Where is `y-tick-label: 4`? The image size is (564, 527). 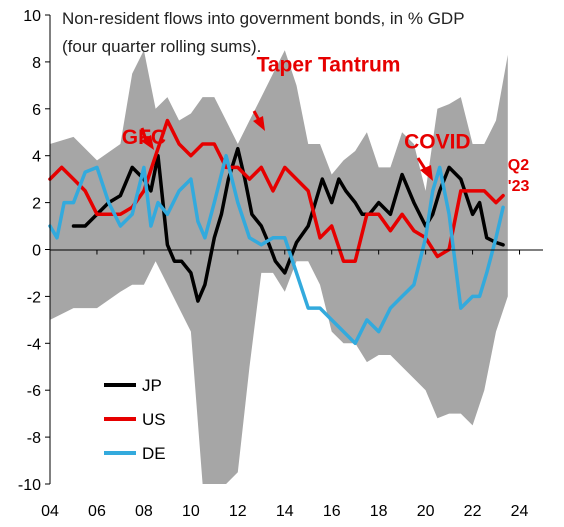
y-tick-label: 4 is located at coordinates (36, 157).